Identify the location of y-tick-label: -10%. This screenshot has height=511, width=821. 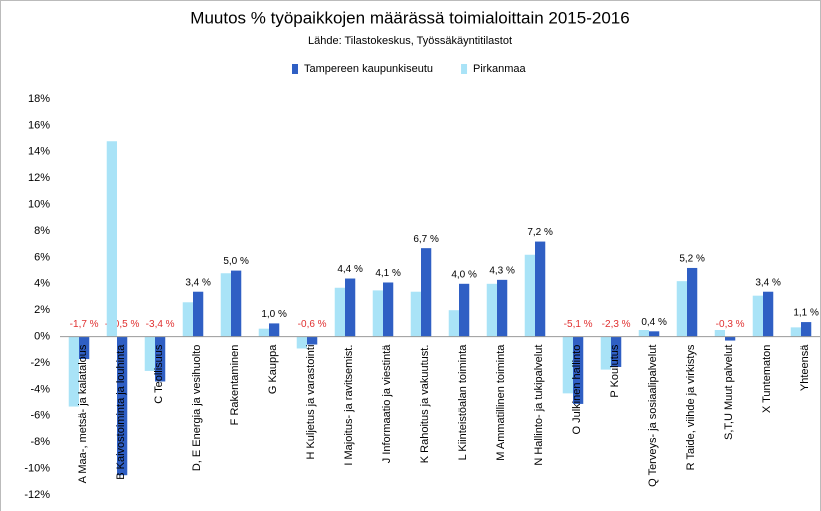
(37, 469).